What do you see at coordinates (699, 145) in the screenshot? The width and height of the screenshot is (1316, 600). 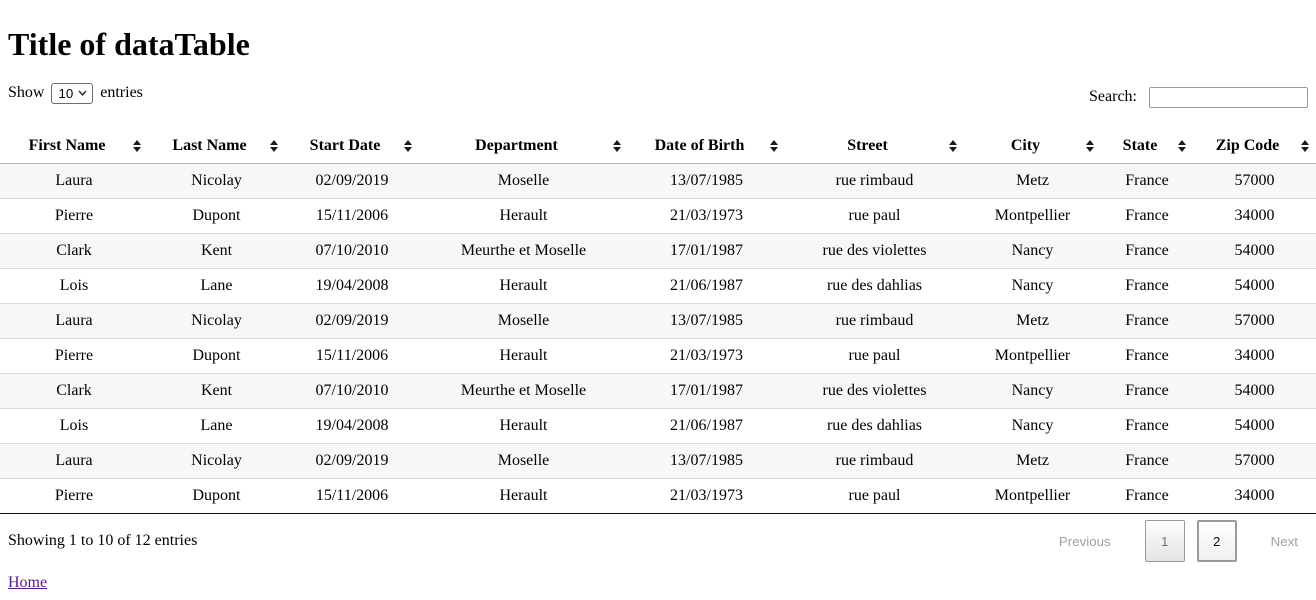 I see `column-label: Date of Birth` at bounding box center [699, 145].